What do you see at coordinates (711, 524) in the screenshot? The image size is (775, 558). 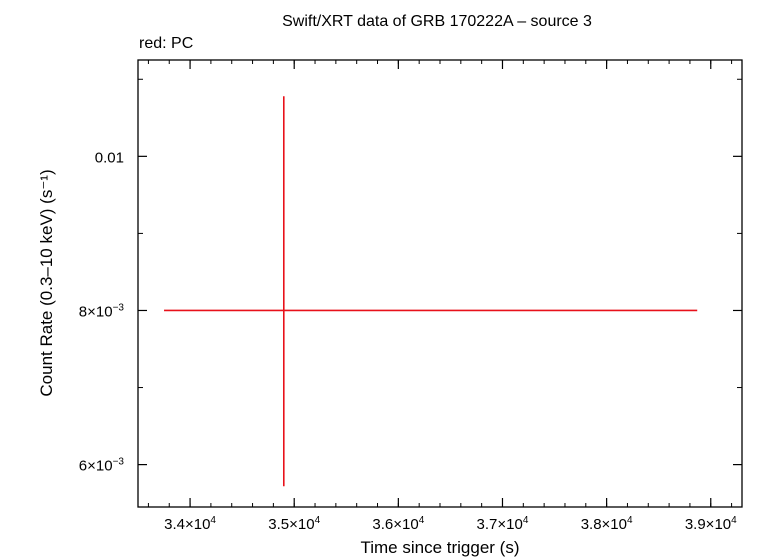 I see `x-tick-label: 3.9×10⁴` at bounding box center [711, 524].